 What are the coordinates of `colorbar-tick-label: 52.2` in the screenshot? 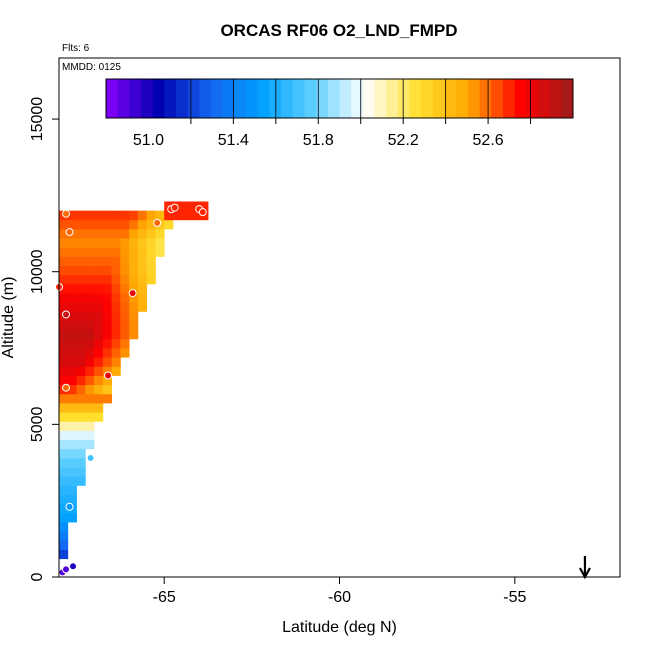 It's located at (403, 140).